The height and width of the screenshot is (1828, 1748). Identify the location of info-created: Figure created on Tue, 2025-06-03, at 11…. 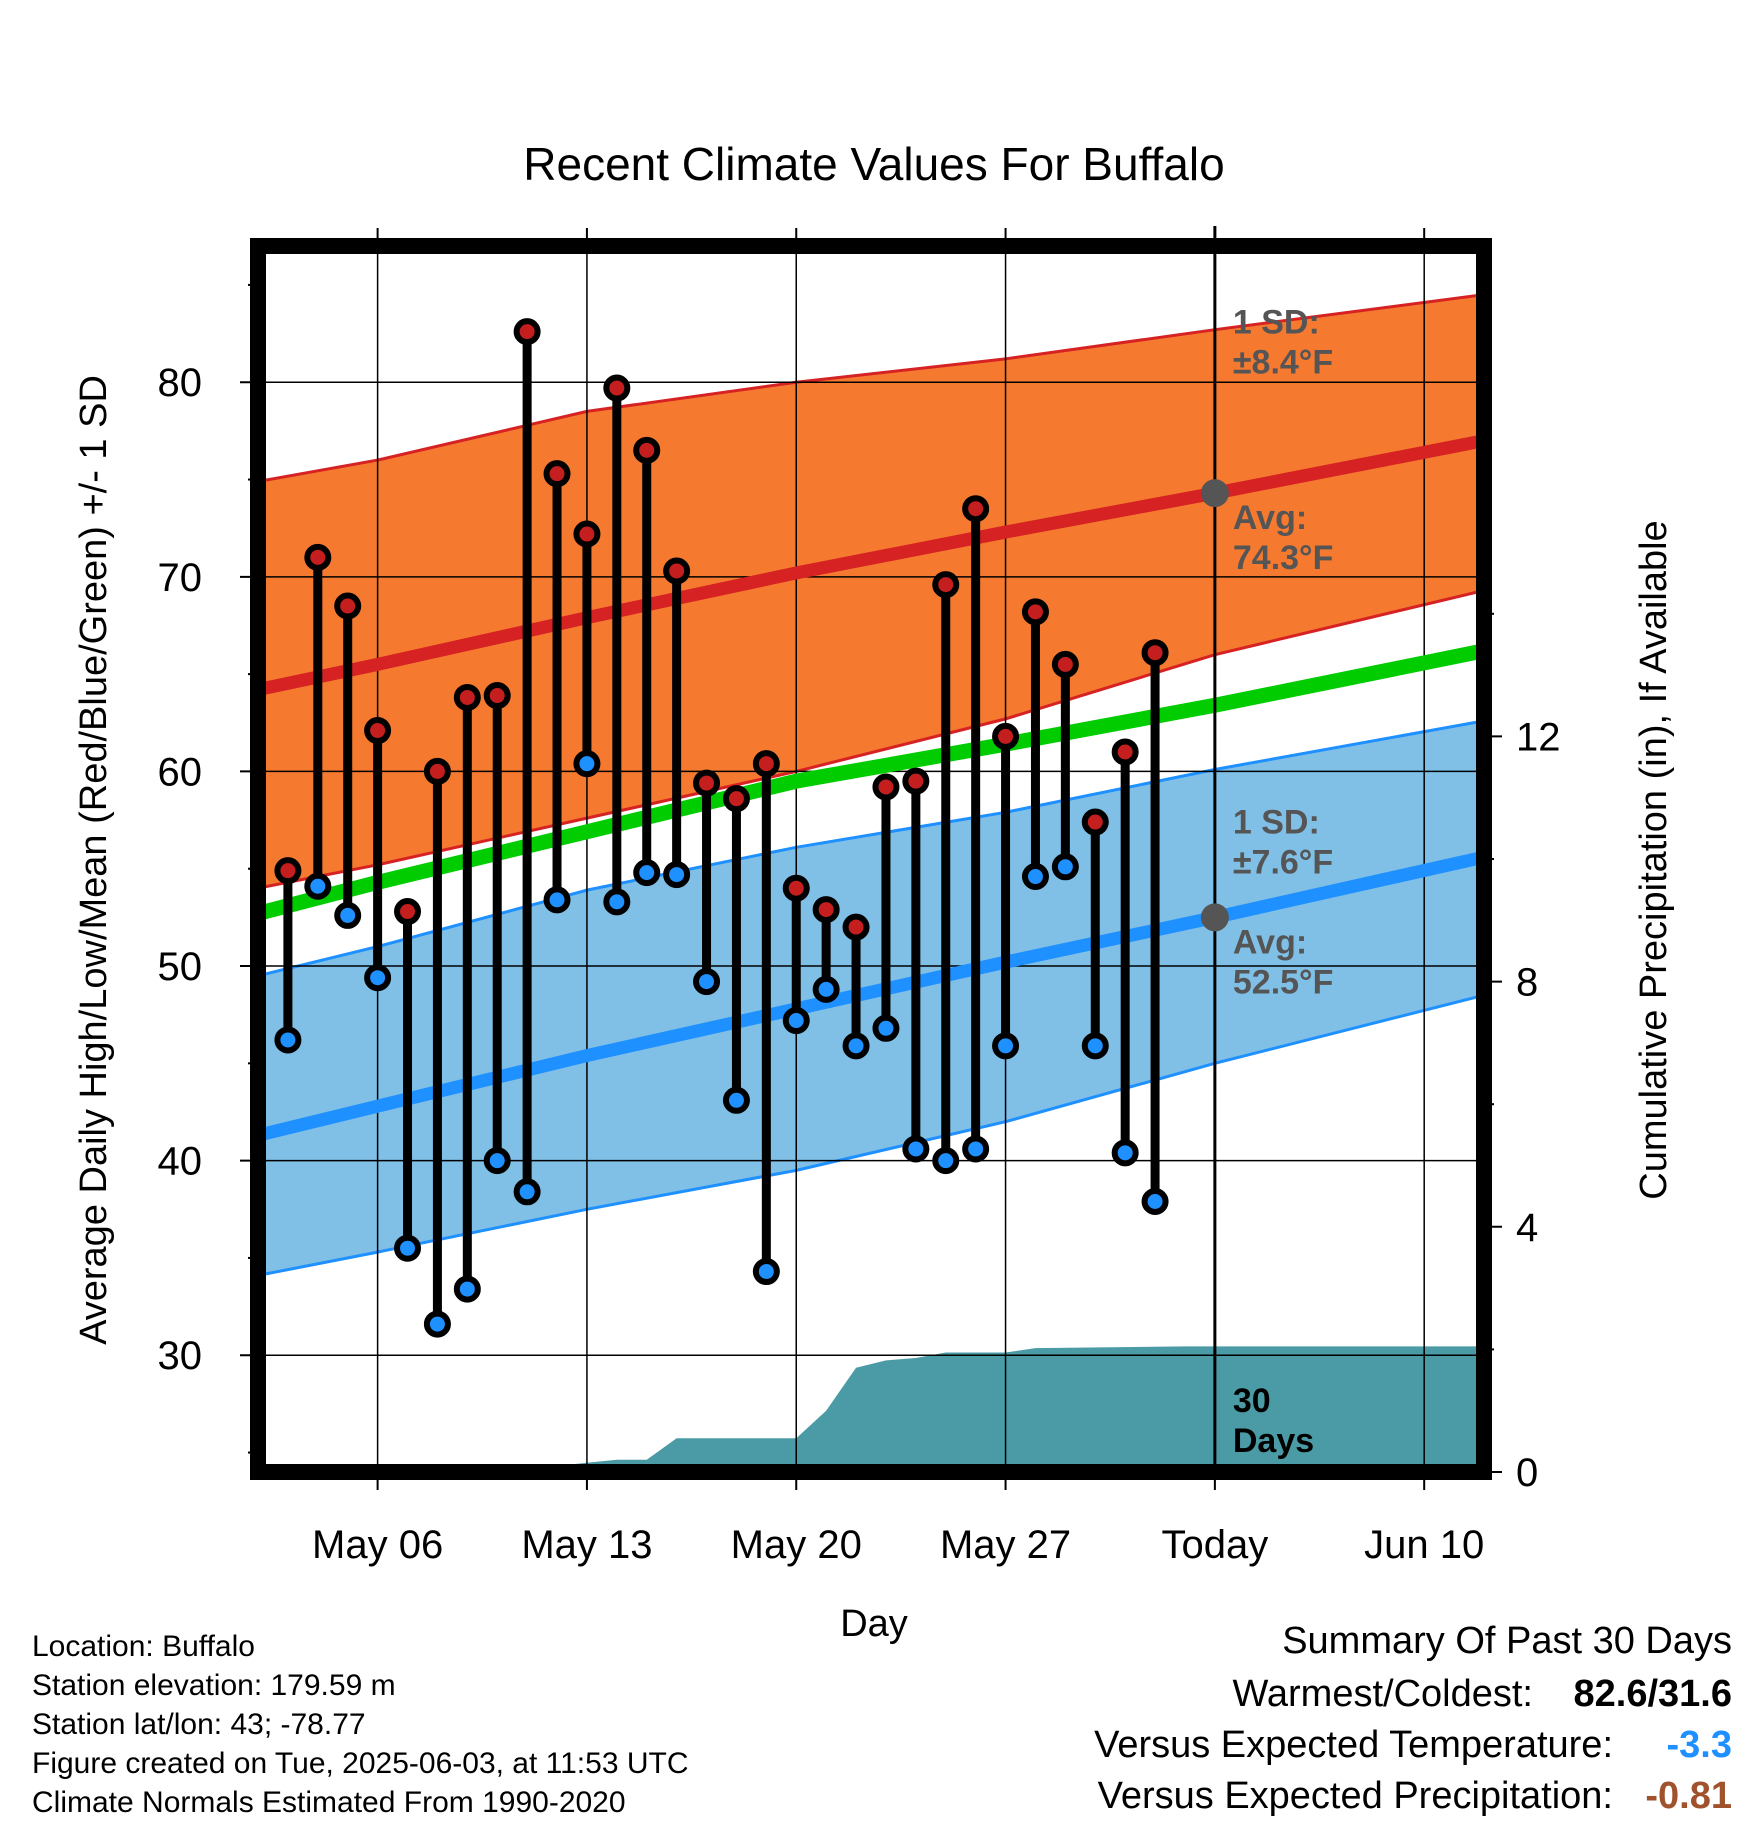
(360, 1763).